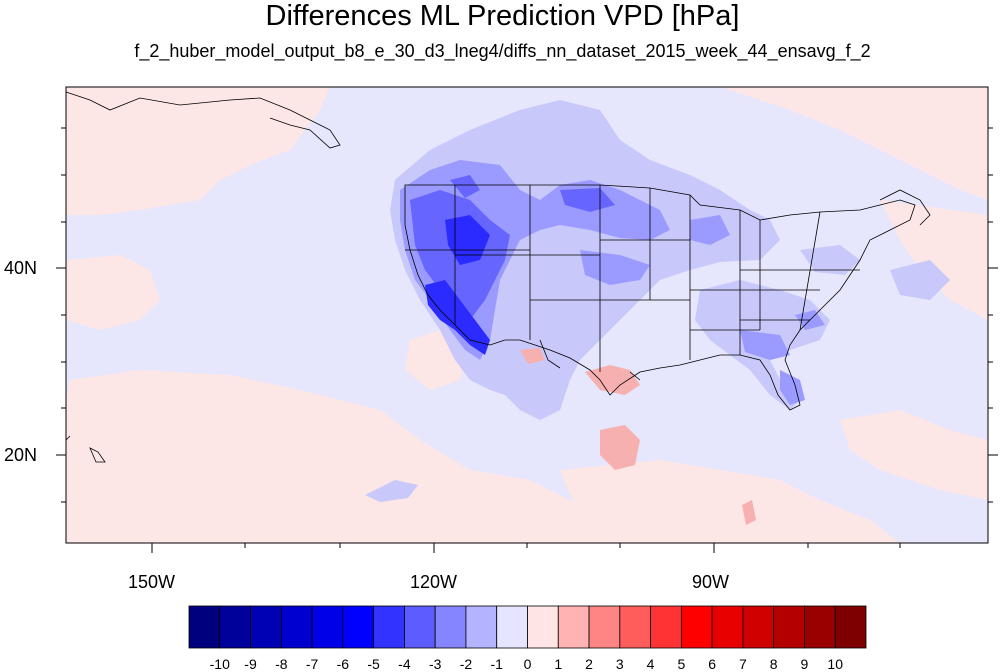  I want to click on colorbar-tick-label: -4, so click(404, 664).